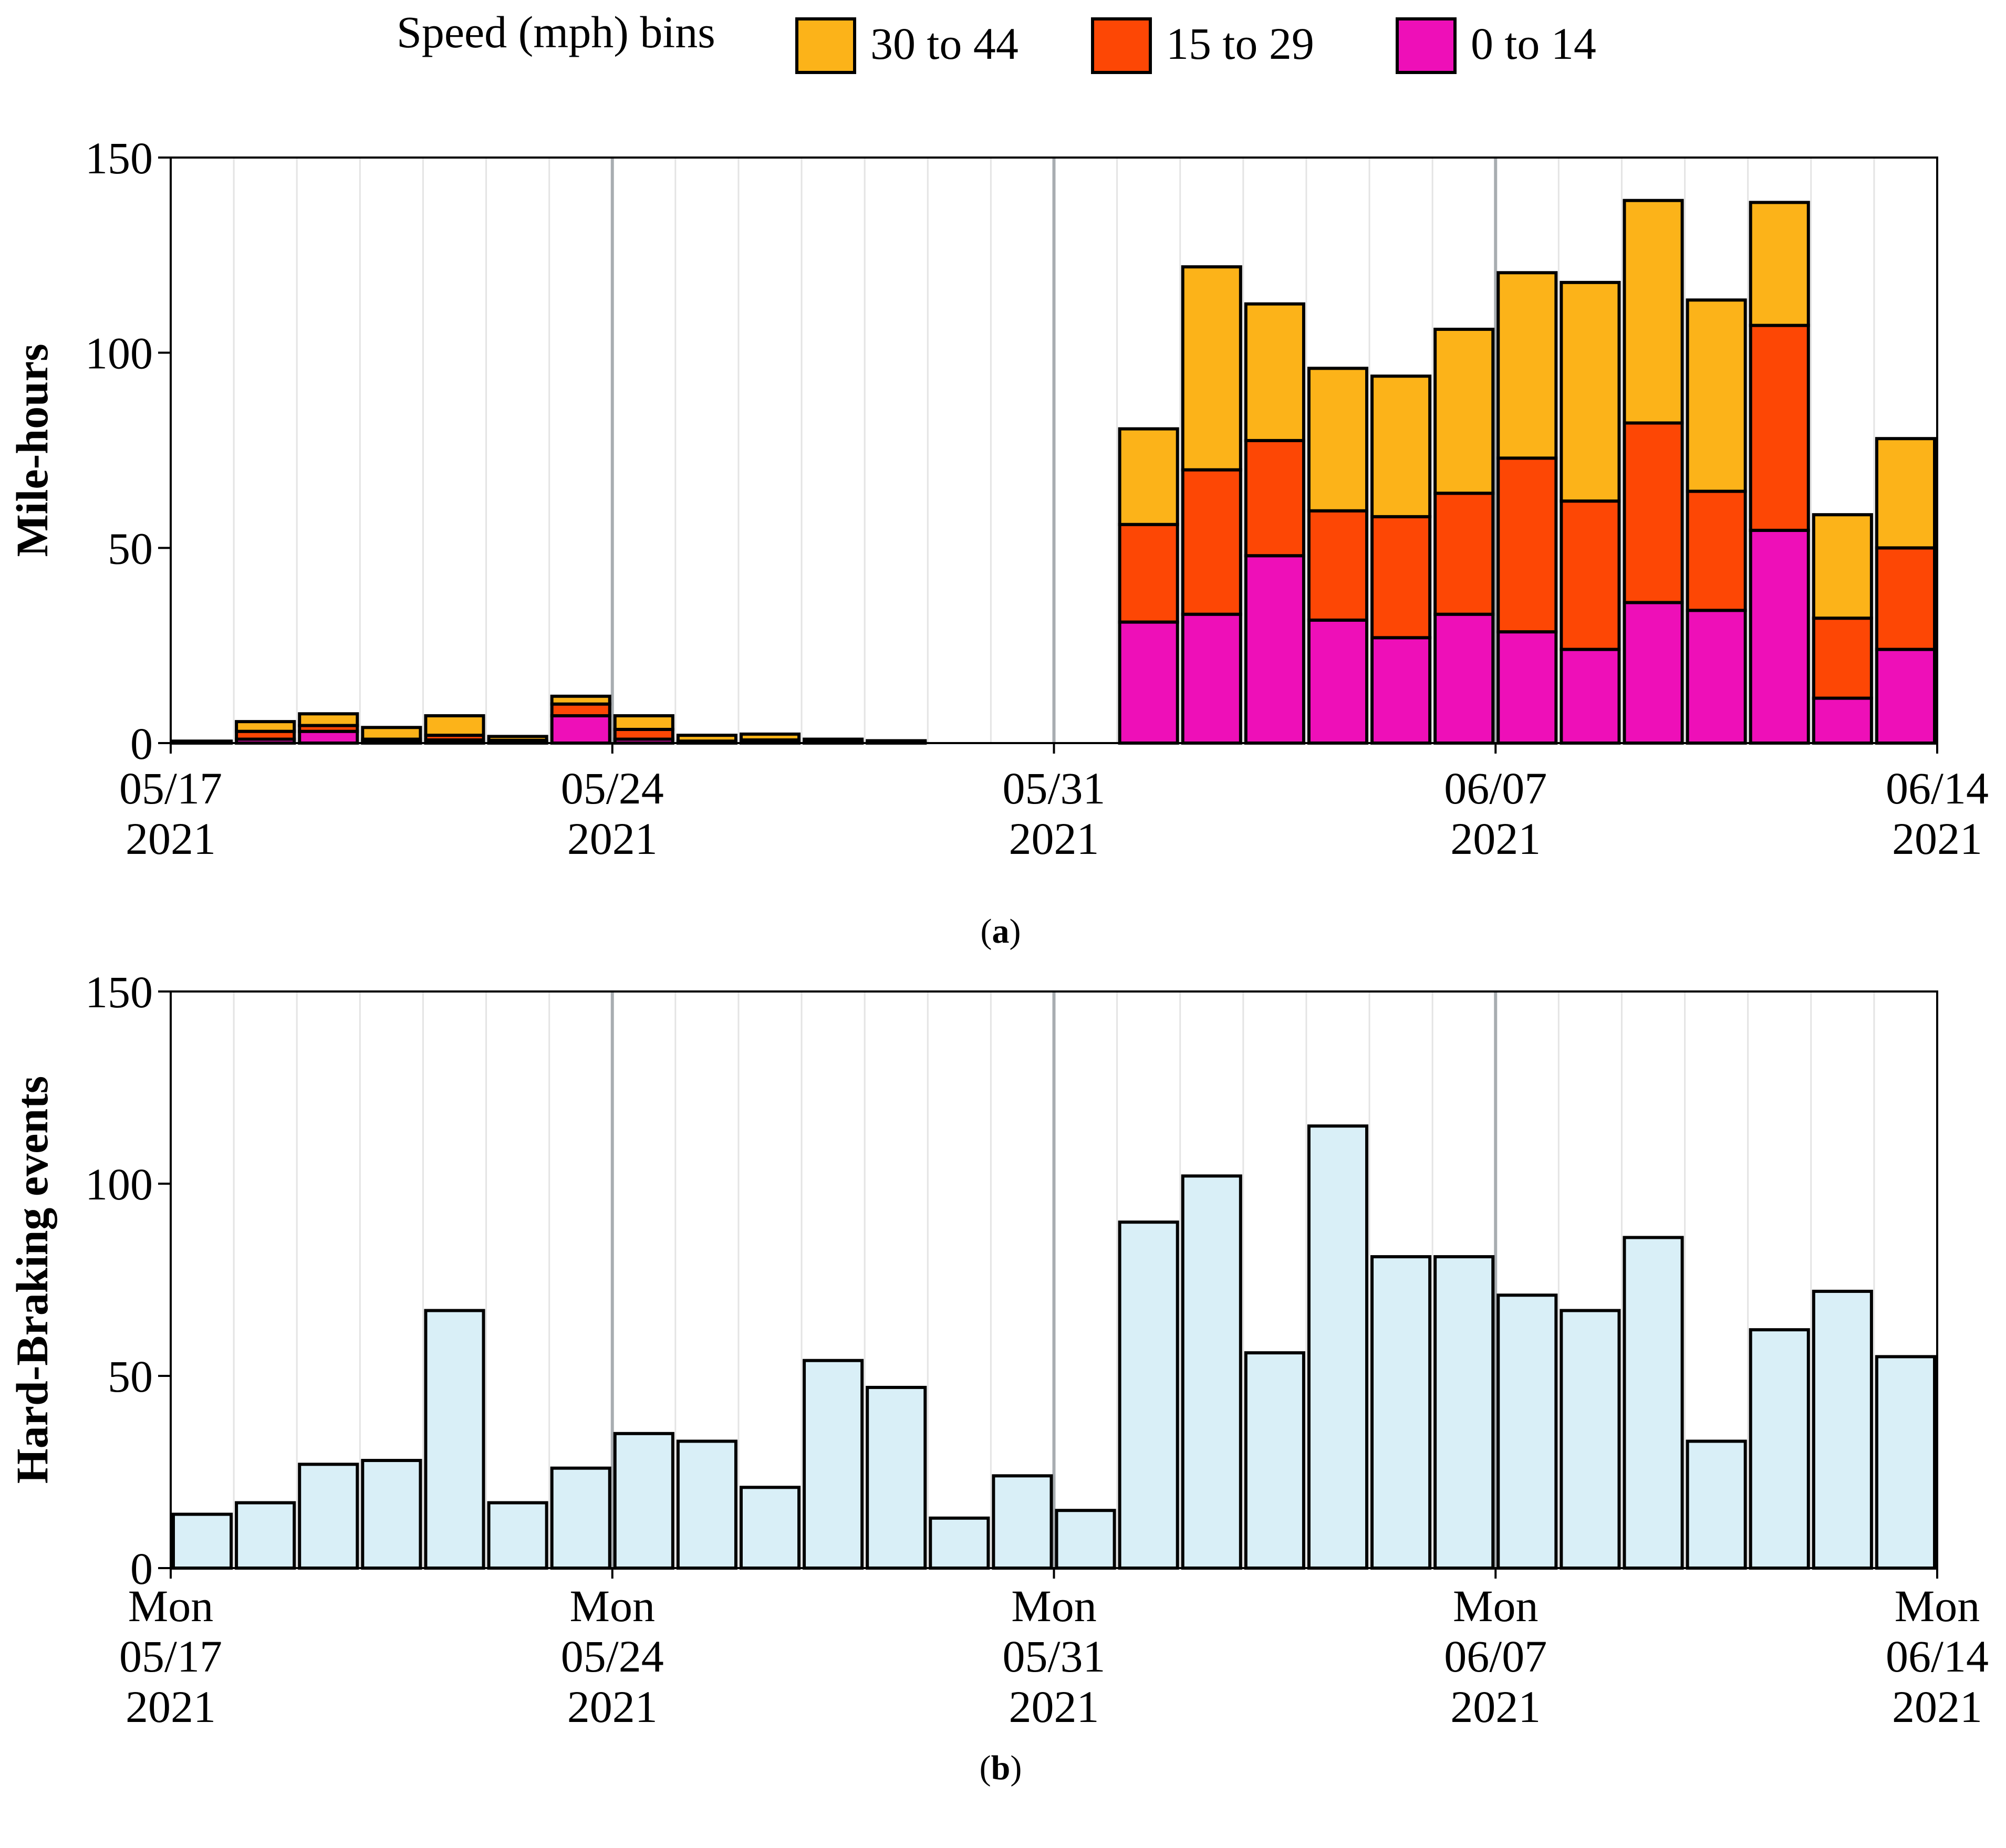 The width and height of the screenshot is (2006, 1848). I want to click on y-axis-title: Mile-hours, so click(32, 450).